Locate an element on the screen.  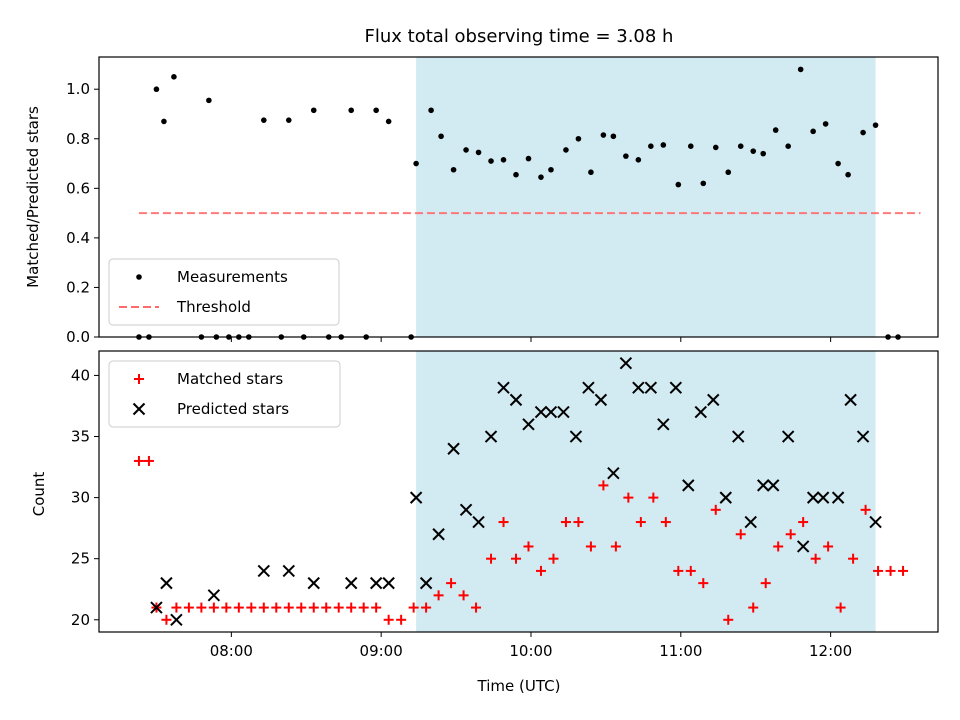
y-tick-label: 1.0 is located at coordinates (78, 89).